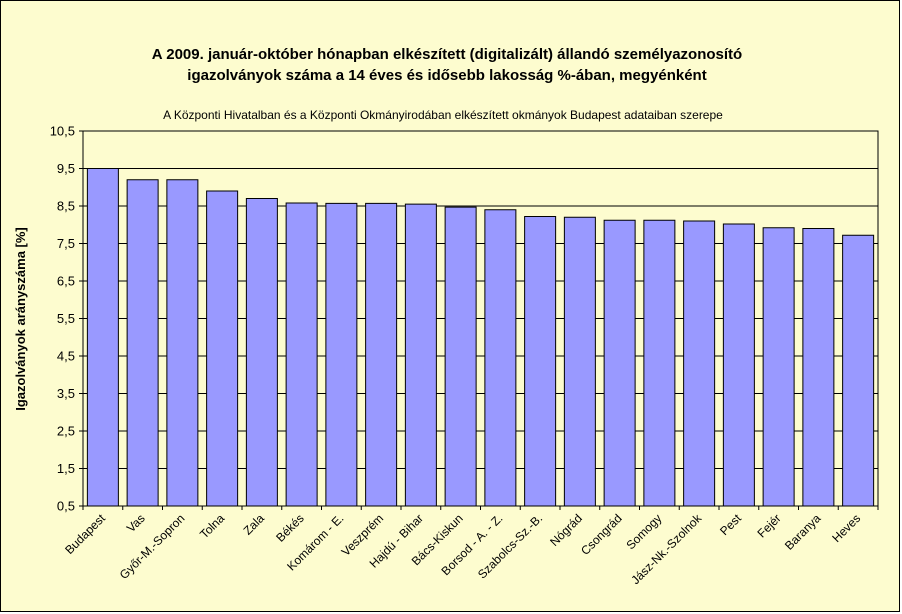 The image size is (902, 614). I want to click on y-tick-label: 6,5, so click(66, 281).